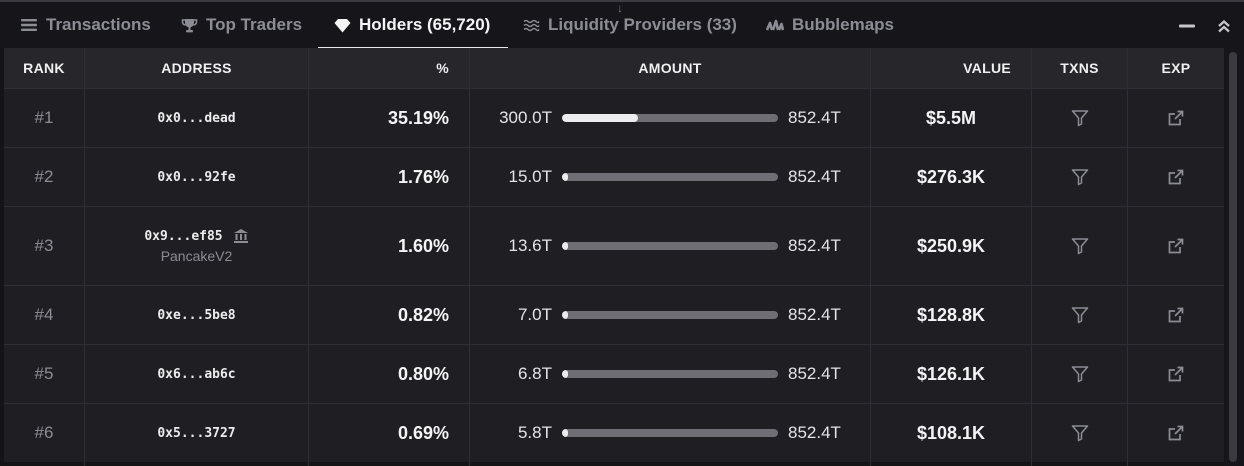  I want to click on address-cell: 0x0...92fe, so click(196, 177).